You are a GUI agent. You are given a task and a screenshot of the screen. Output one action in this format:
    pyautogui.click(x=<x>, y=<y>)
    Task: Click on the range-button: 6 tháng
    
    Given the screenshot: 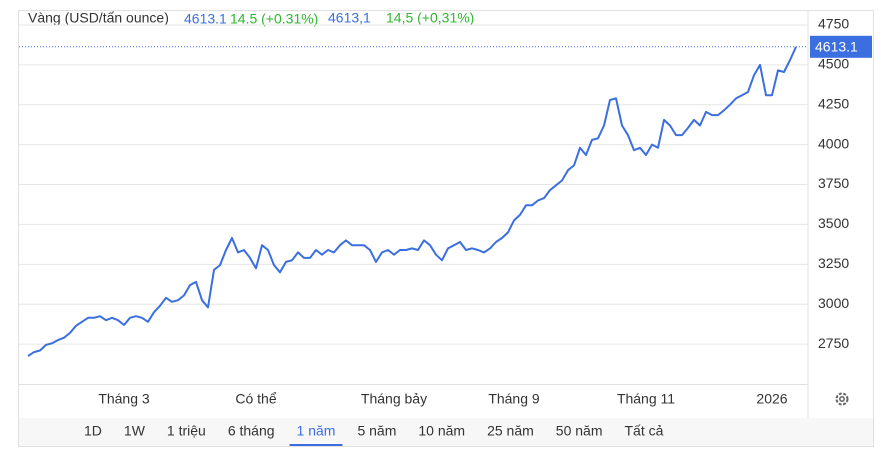 What is the action you would take?
    pyautogui.click(x=251, y=431)
    